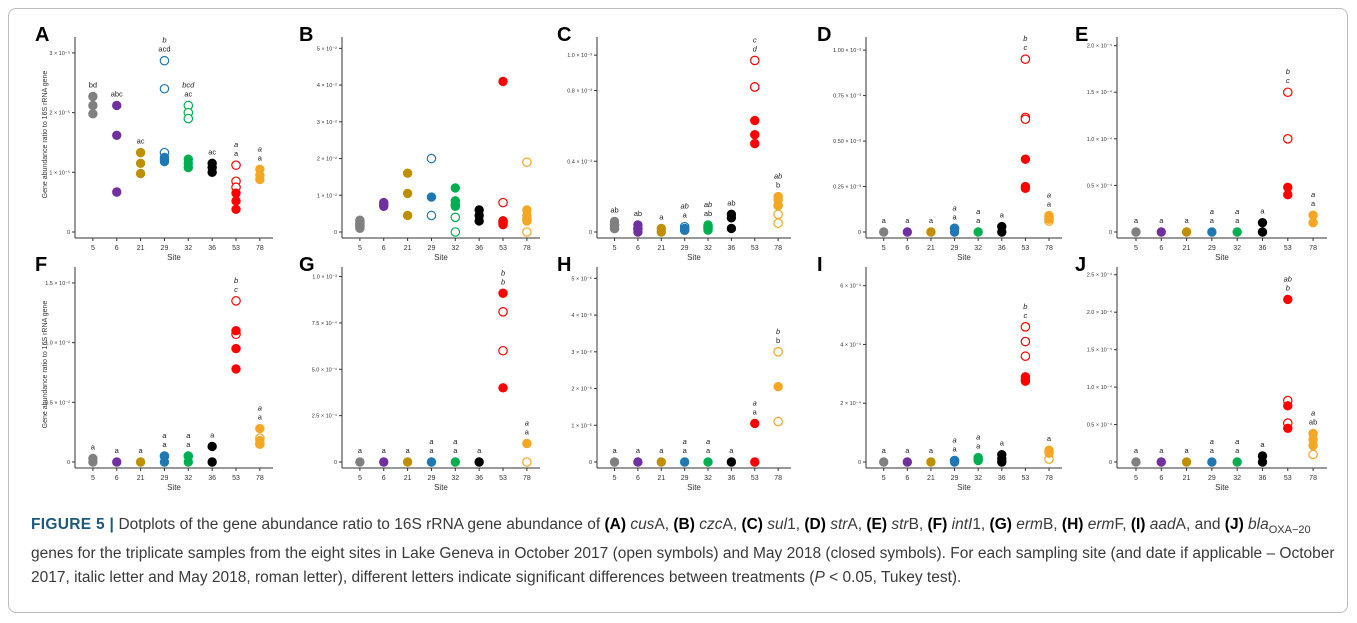 The width and height of the screenshot is (1357, 623). I want to click on x-tick-label: 21, so click(661, 478).